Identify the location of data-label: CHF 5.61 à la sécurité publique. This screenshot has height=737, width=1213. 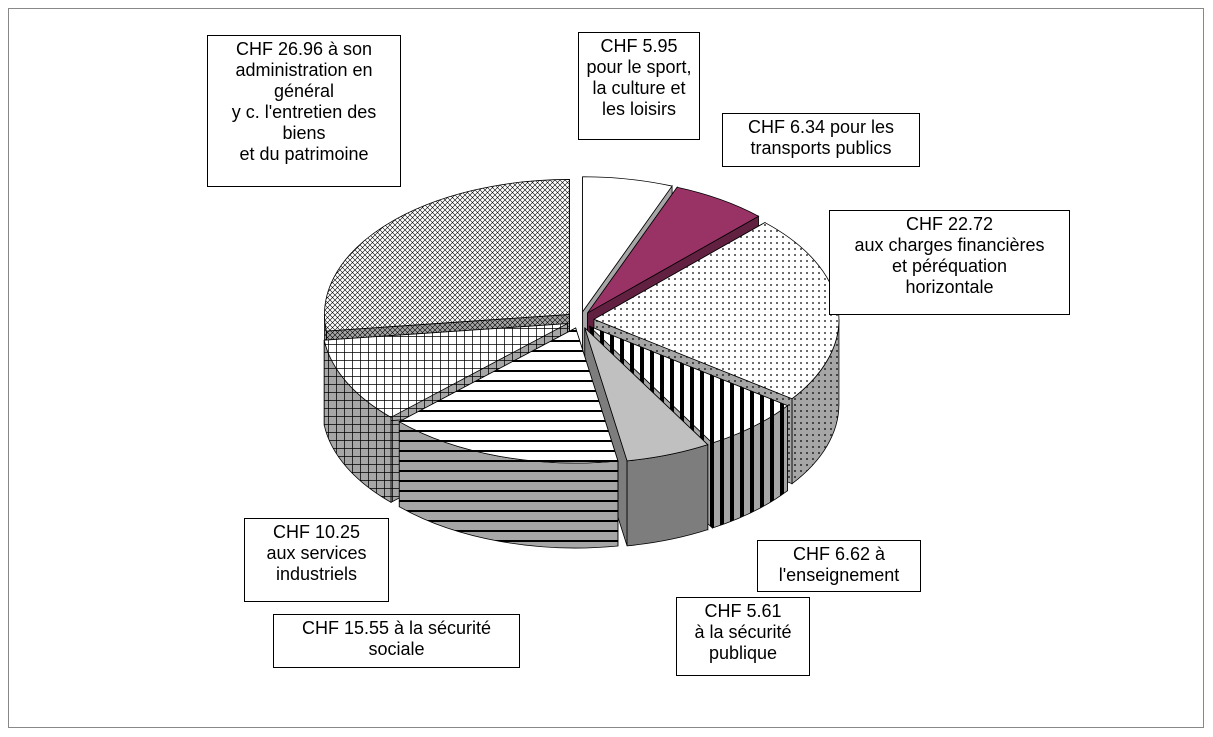
(743, 636).